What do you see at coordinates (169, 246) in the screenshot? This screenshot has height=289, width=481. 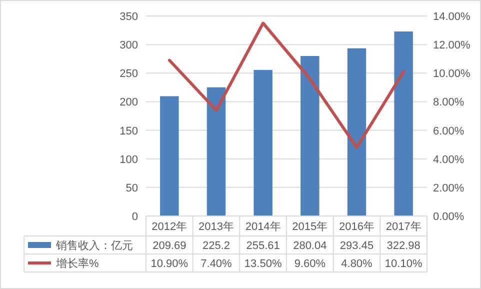 I see `data-label: 209.69` at bounding box center [169, 246].